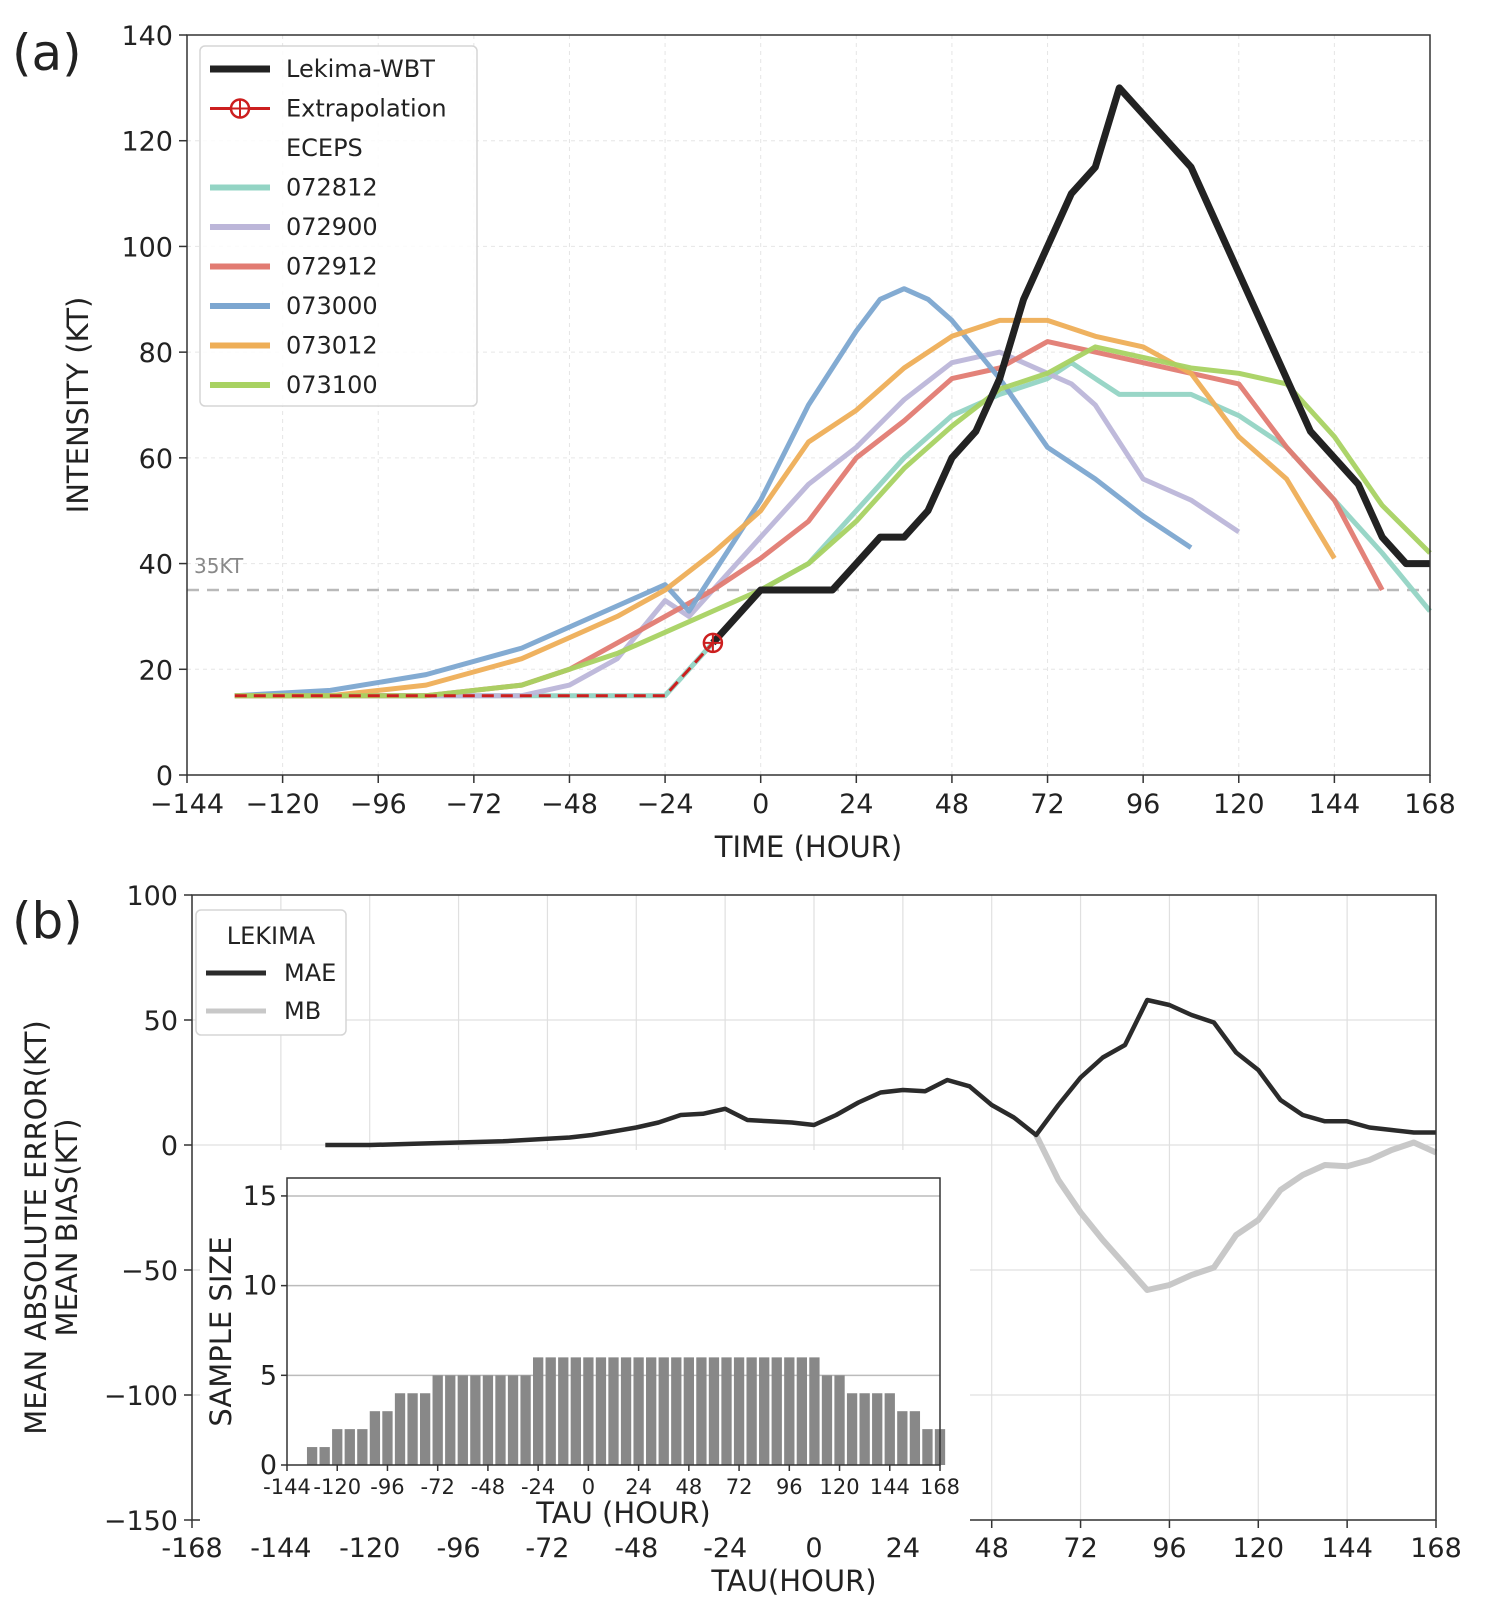 This screenshot has width=1486, height=1616. What do you see at coordinates (856, 804) in the screenshot?
I see `x-tick-label: 24` at bounding box center [856, 804].